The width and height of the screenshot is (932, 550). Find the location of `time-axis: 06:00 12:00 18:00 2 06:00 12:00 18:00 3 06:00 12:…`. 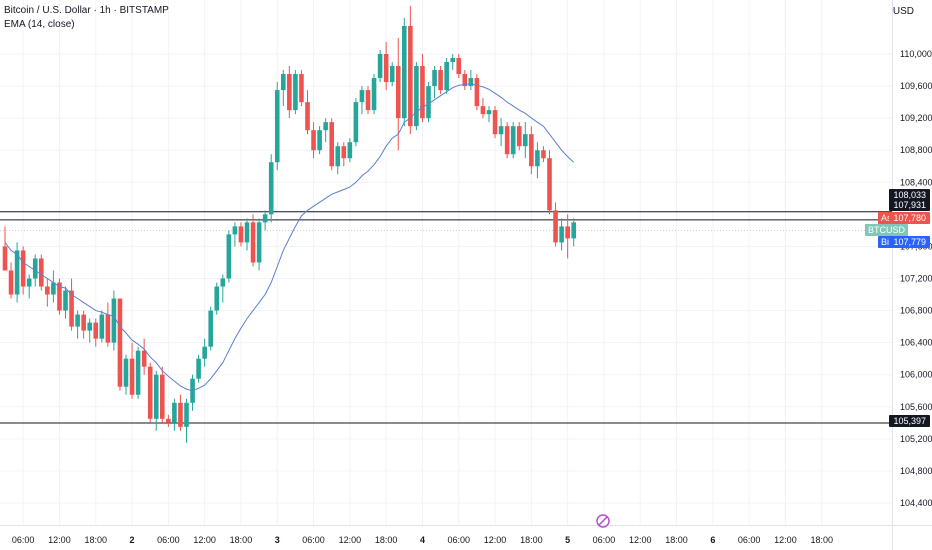

time-axis: 06:00 12:00 18:00 2 06:00 12:00 18:00 3 06:00 12:… is located at coordinates (466, 535).